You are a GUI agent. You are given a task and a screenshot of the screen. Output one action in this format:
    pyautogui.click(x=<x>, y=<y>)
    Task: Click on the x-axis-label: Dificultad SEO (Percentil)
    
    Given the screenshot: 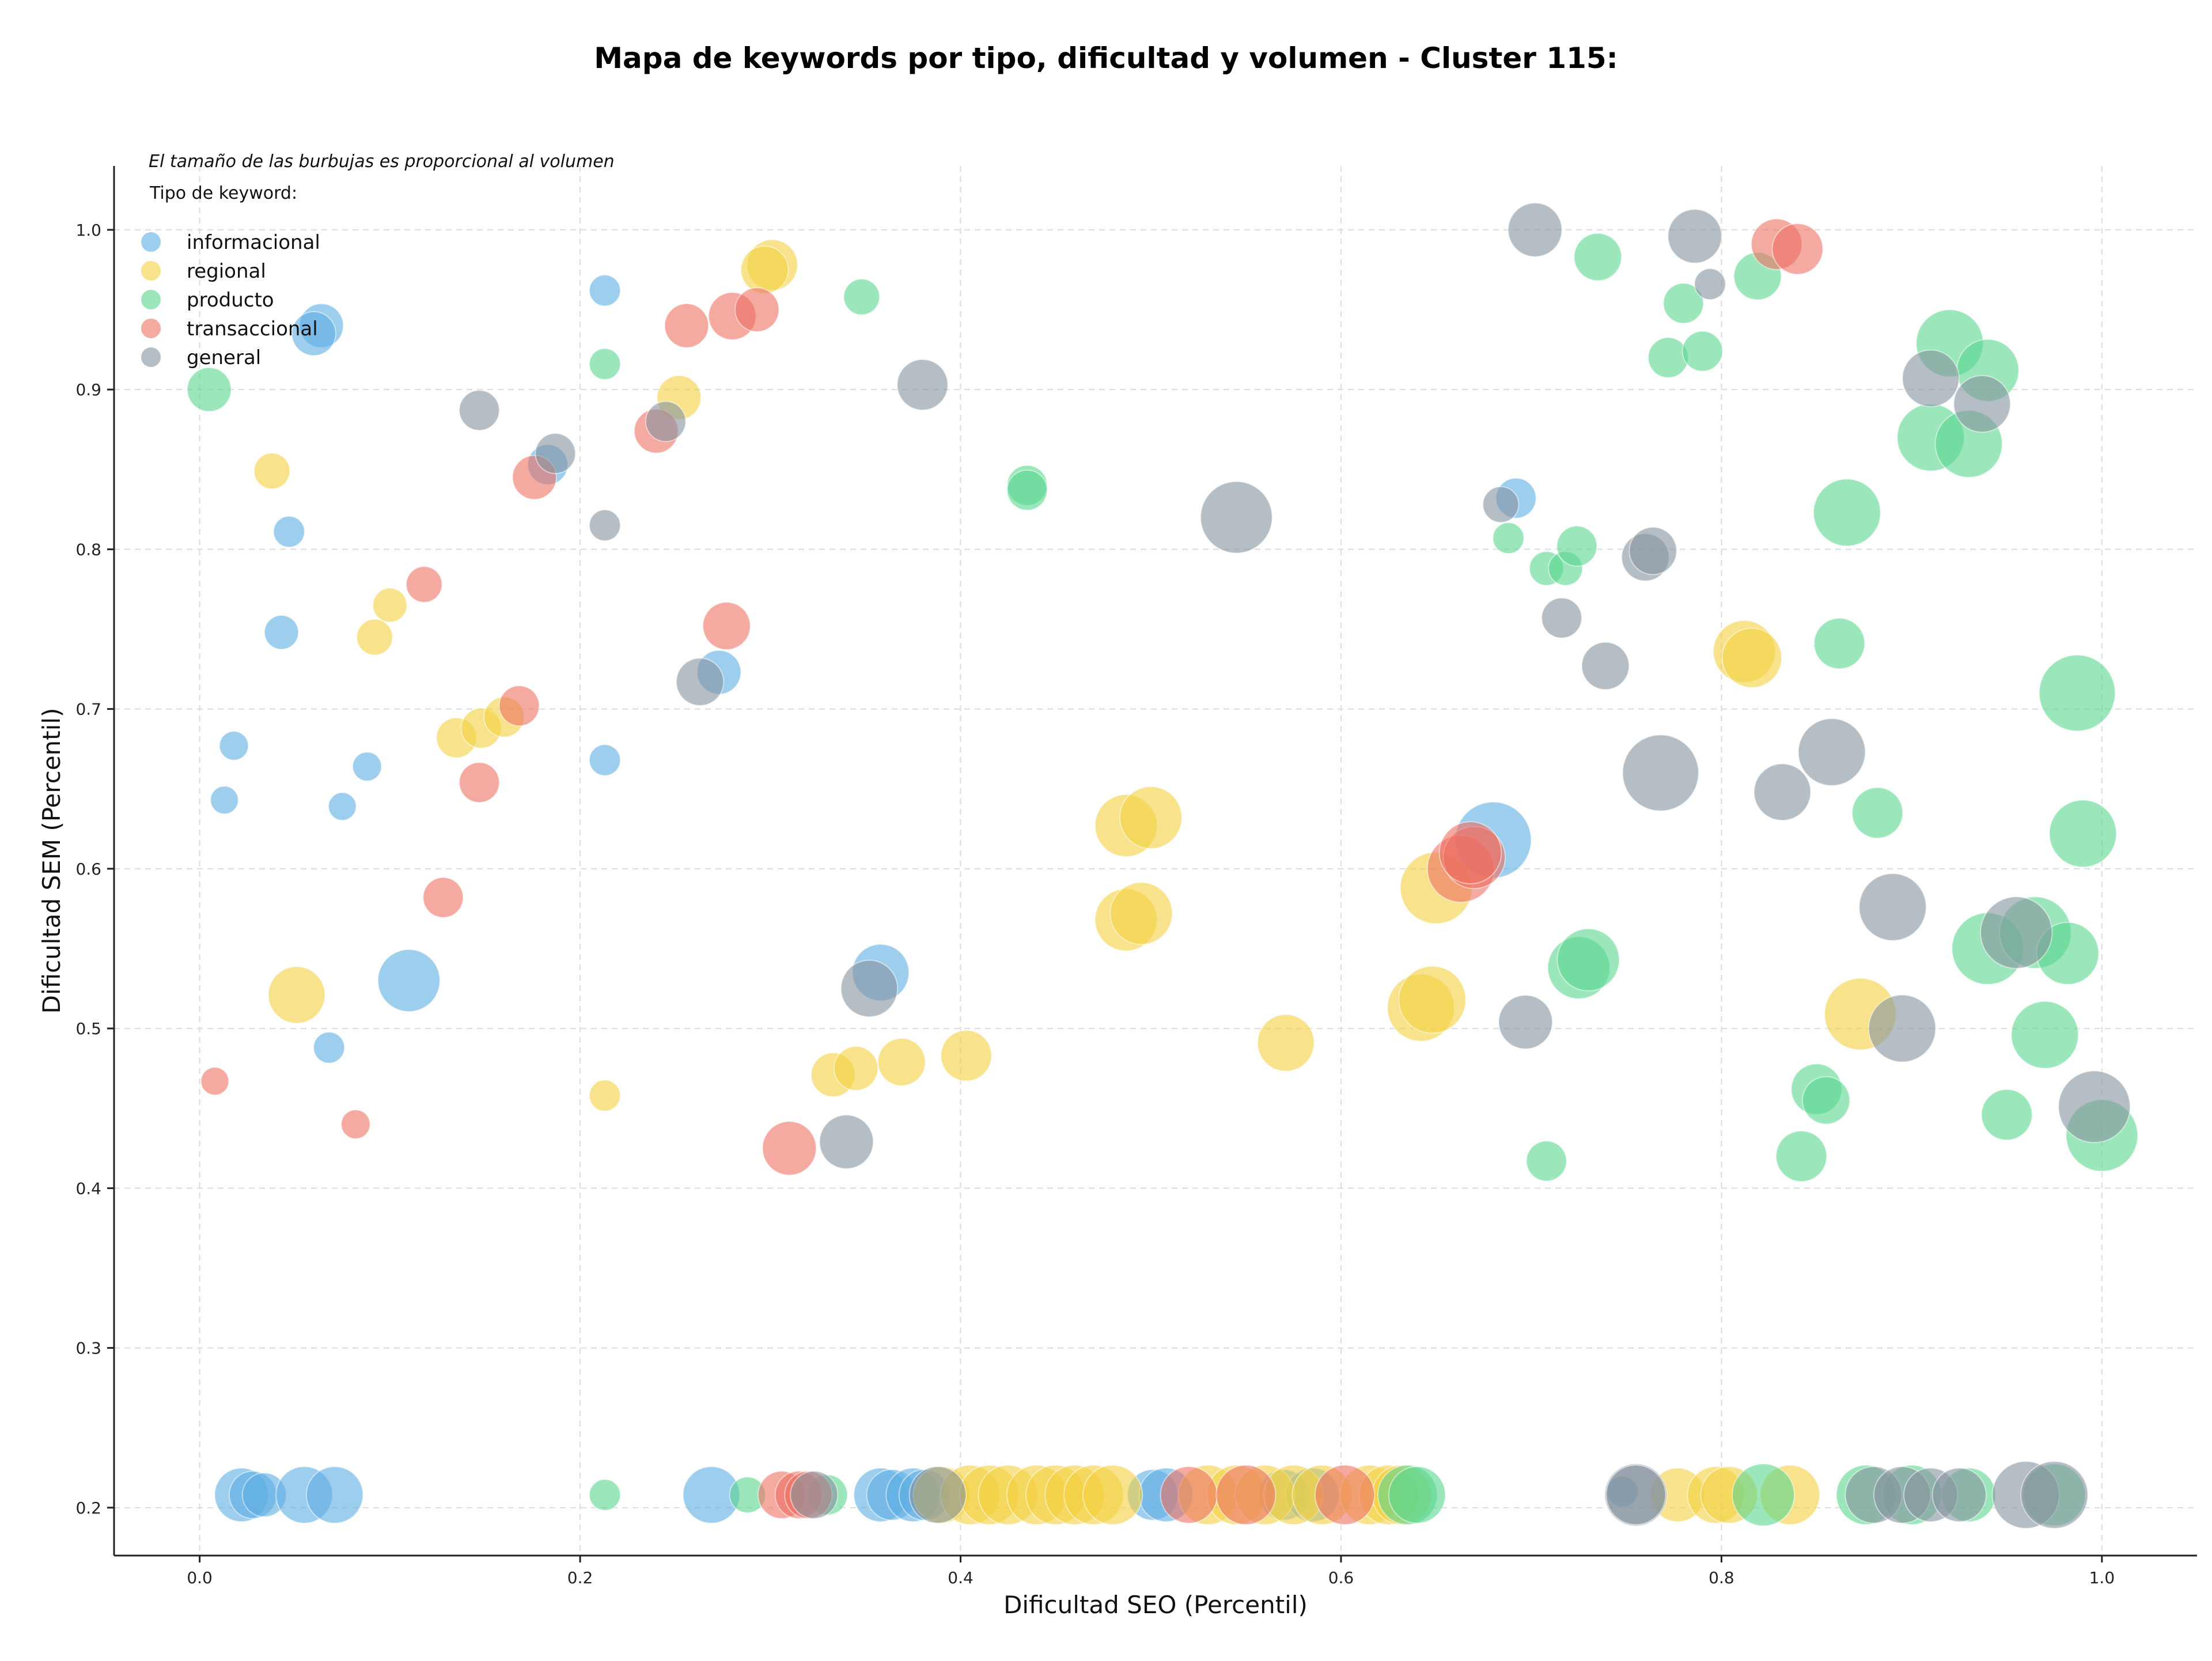 What is the action you would take?
    pyautogui.click(x=1155, y=1605)
    